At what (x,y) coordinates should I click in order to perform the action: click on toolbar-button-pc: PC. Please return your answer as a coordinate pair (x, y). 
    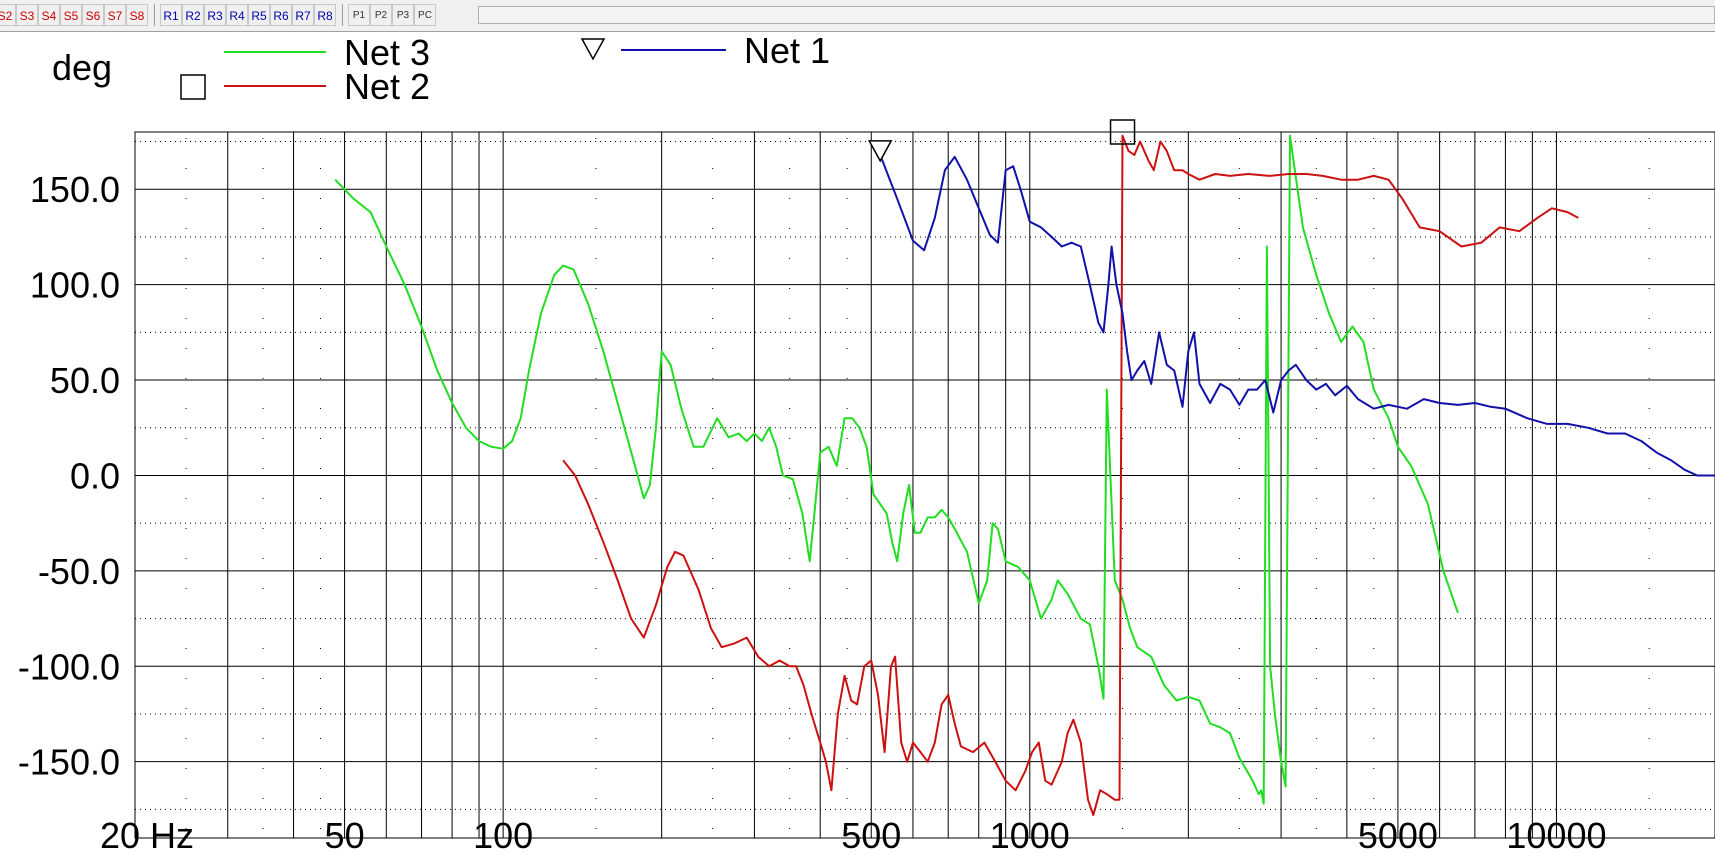
    Looking at the image, I should click on (425, 15).